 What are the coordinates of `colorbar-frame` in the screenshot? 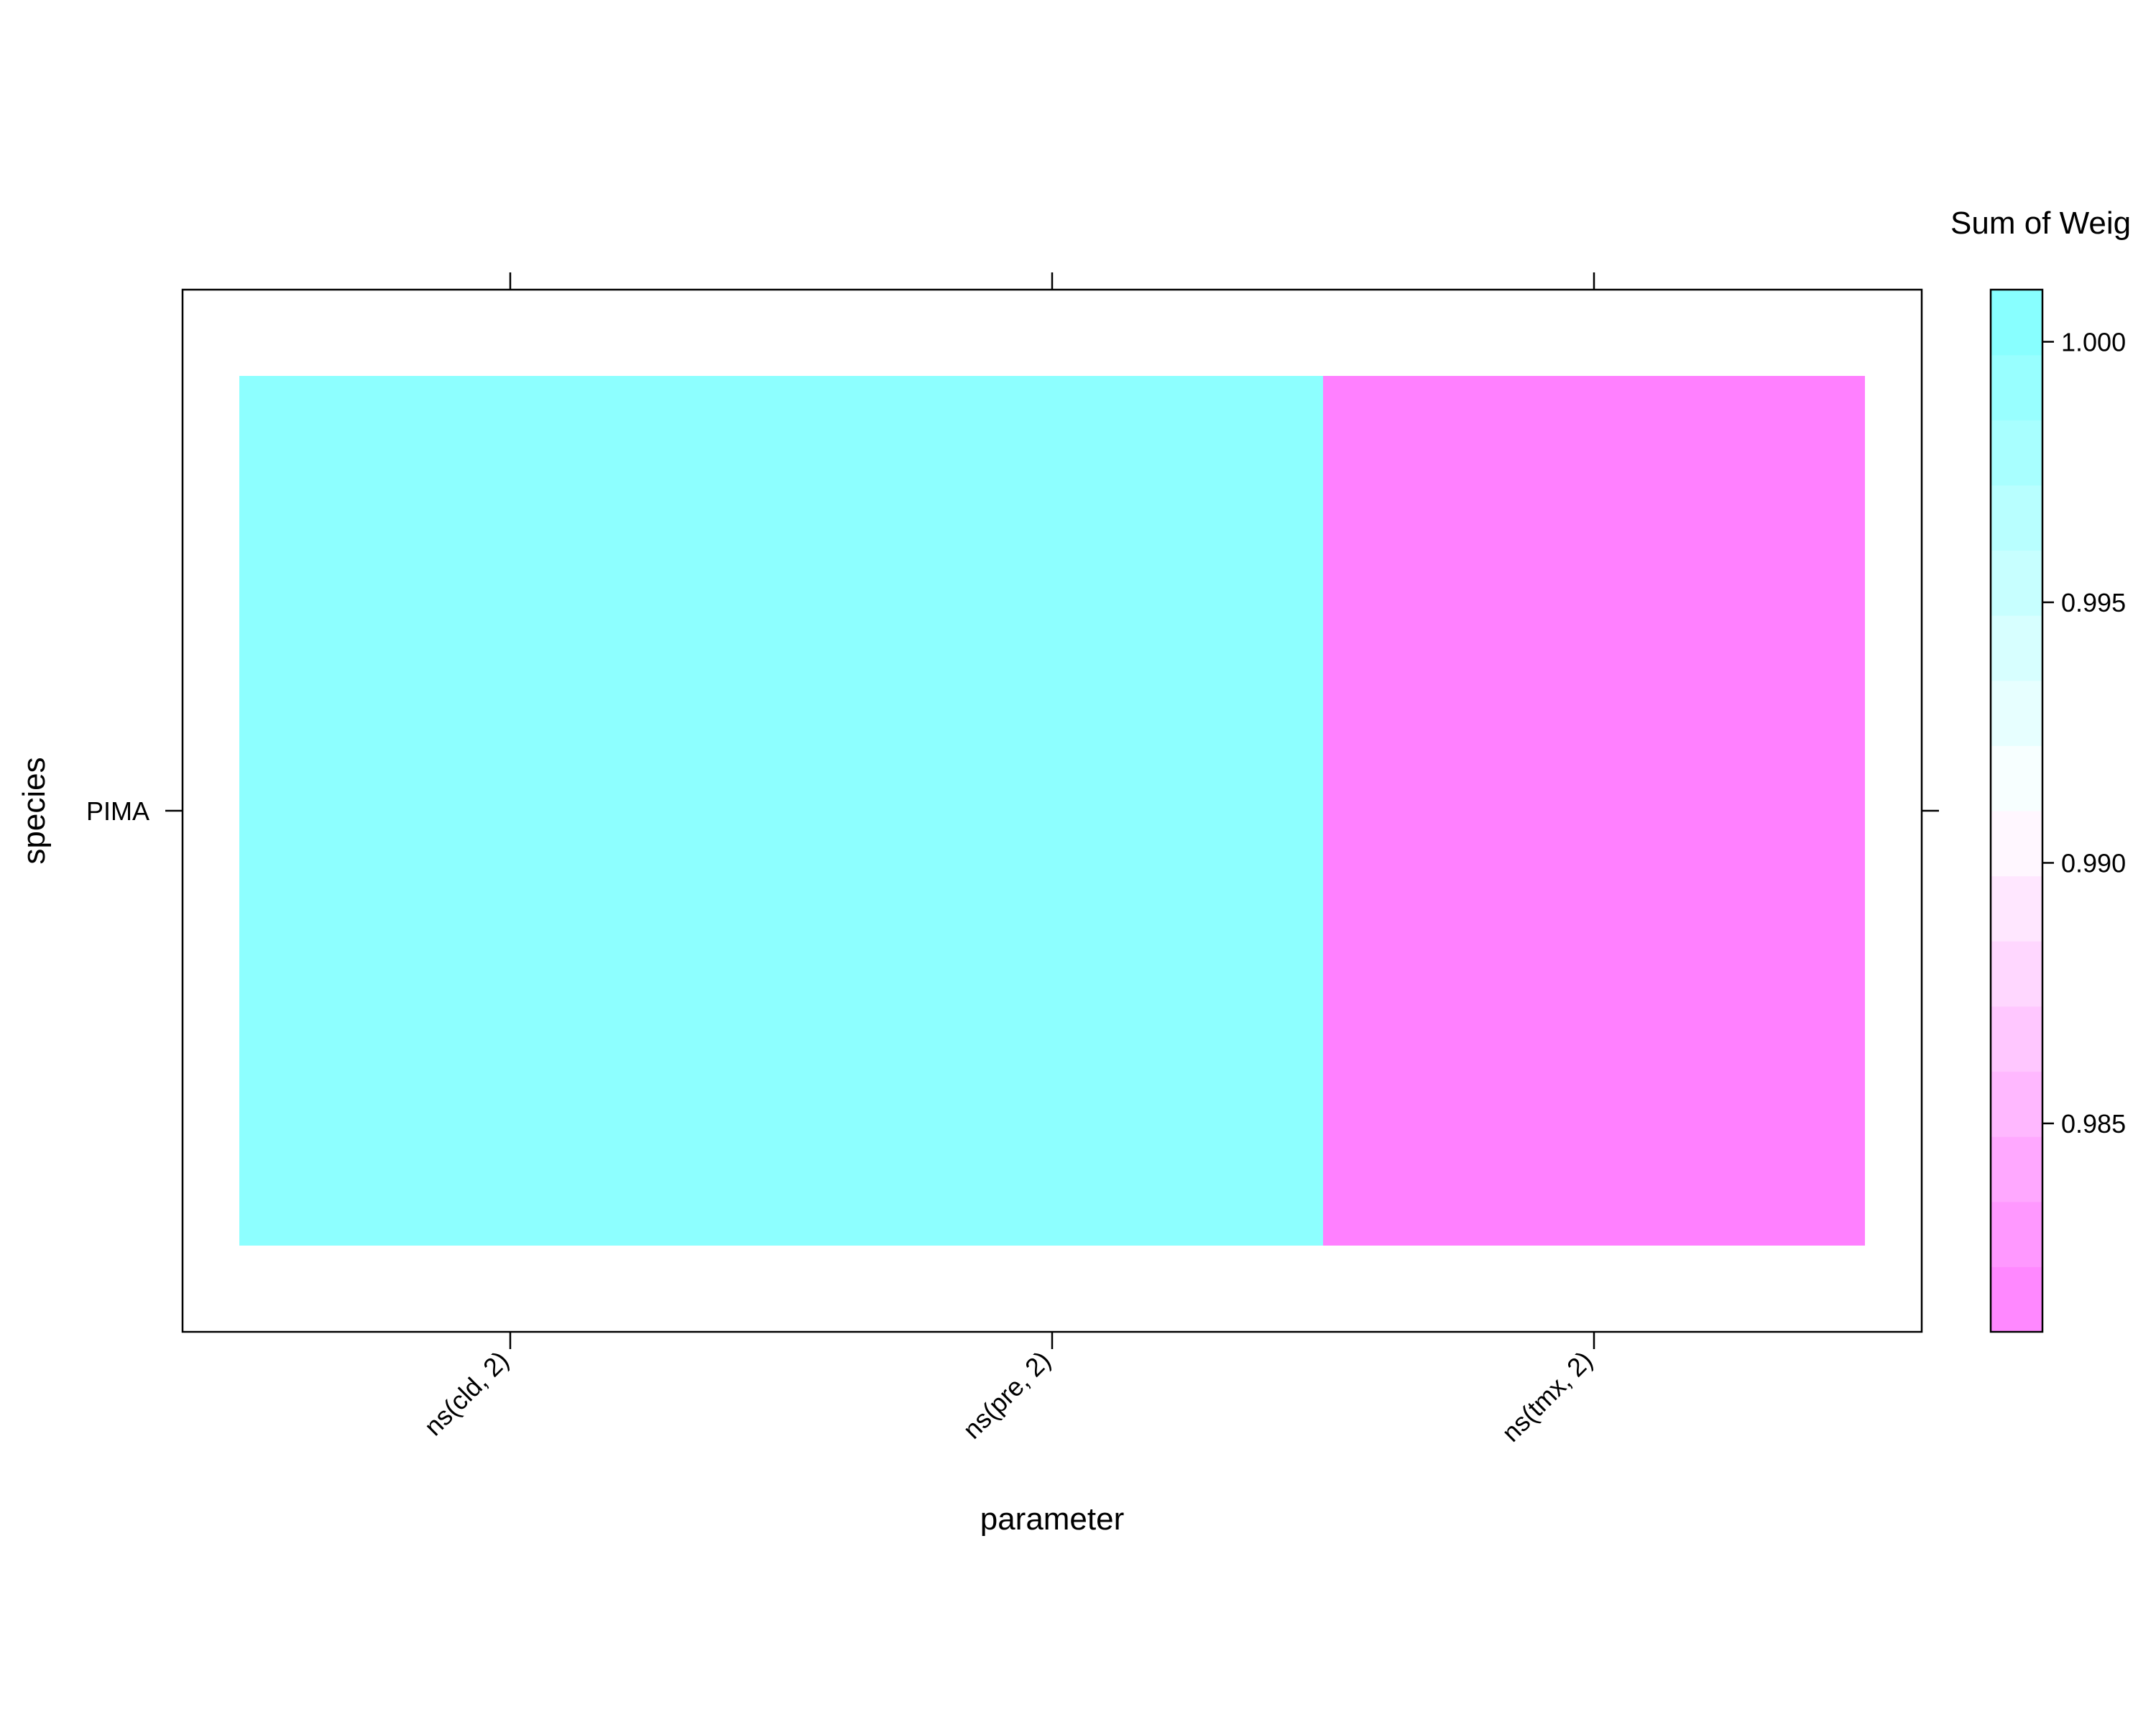 It's located at (2017, 810).